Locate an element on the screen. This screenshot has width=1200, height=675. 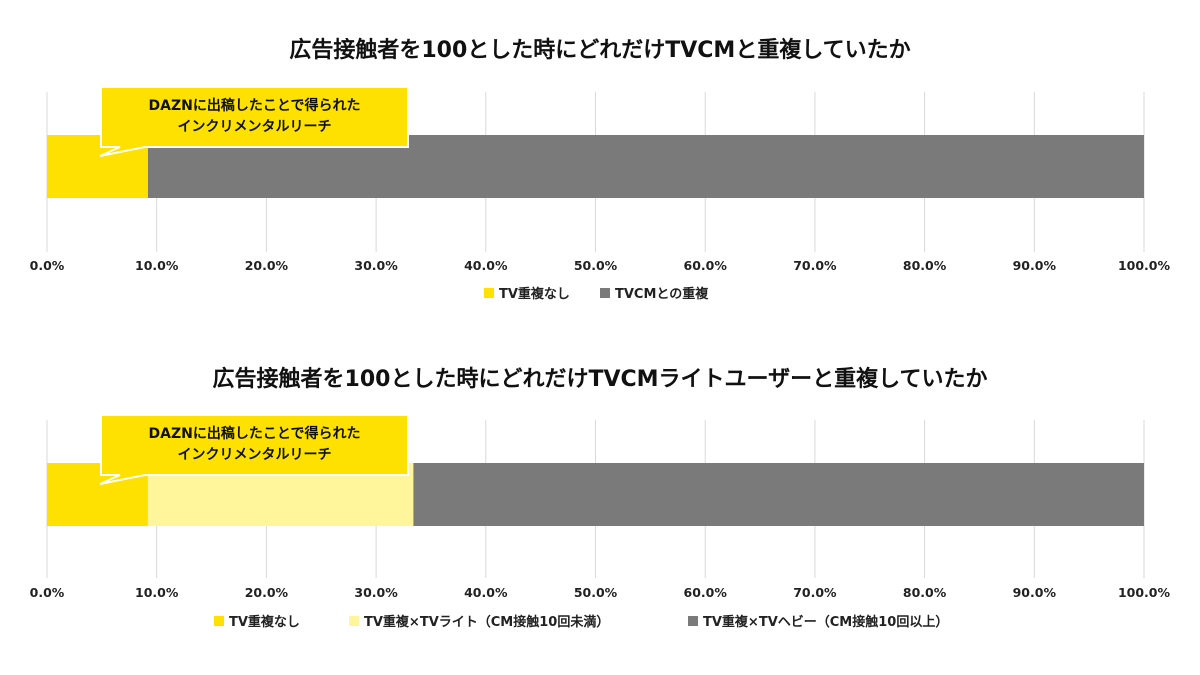
legend-label: TV重複×TVライト（CM接触10回未満） is located at coordinates (486, 622).